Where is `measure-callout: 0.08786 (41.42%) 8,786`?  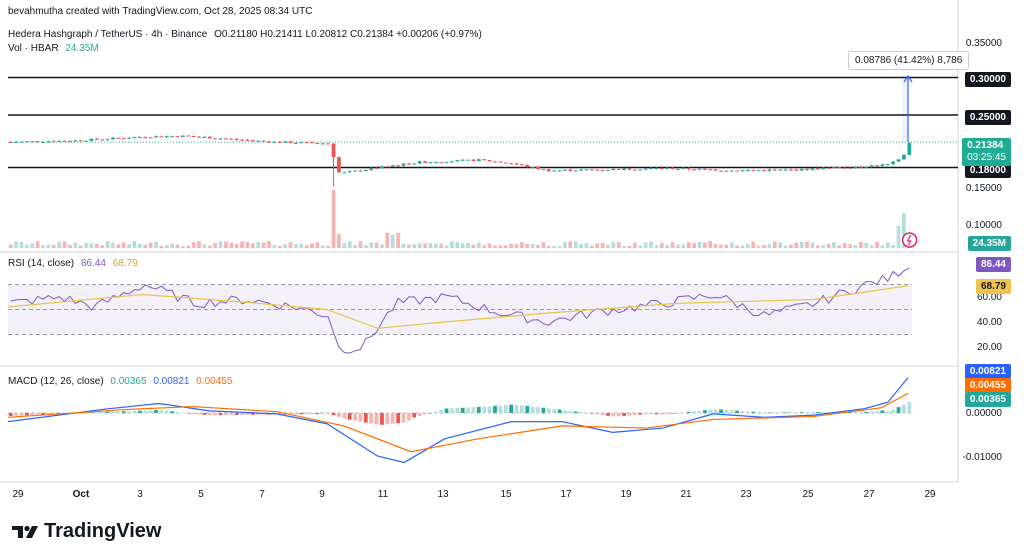
measure-callout: 0.08786 (41.42%) 8,786 is located at coordinates (909, 60).